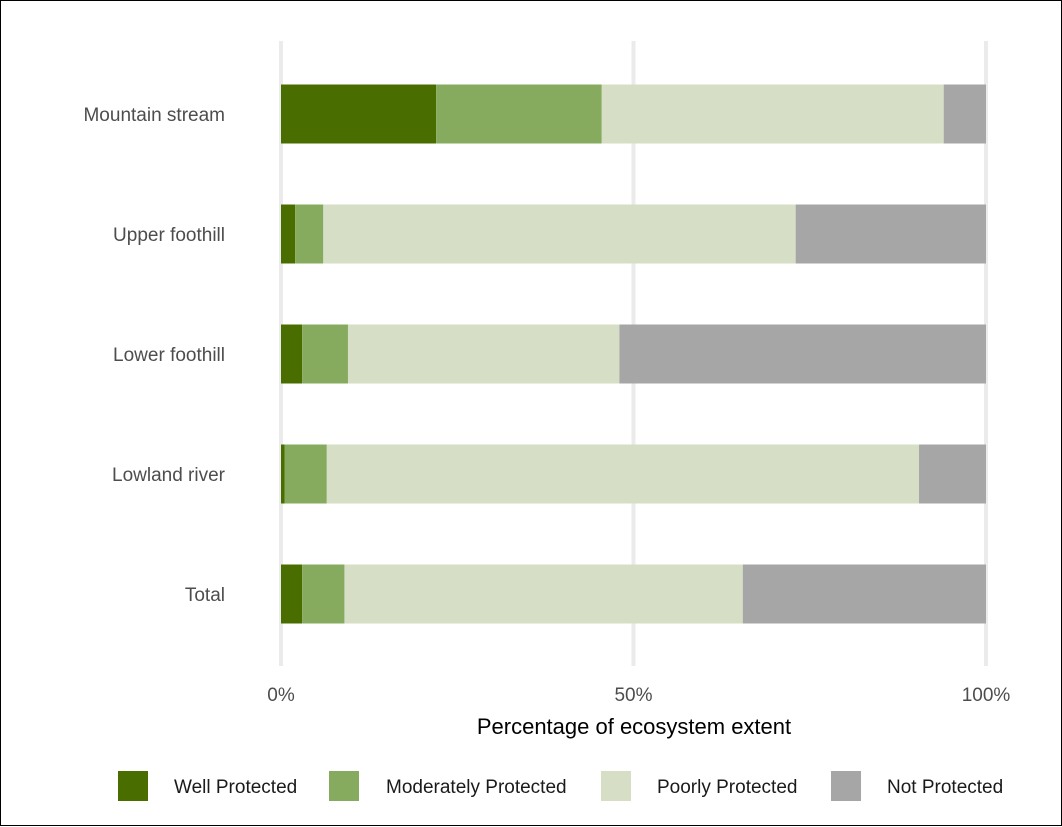 The image size is (1062, 827). I want to click on x-axis-labels: 0% 50% 100%, so click(638, 695).